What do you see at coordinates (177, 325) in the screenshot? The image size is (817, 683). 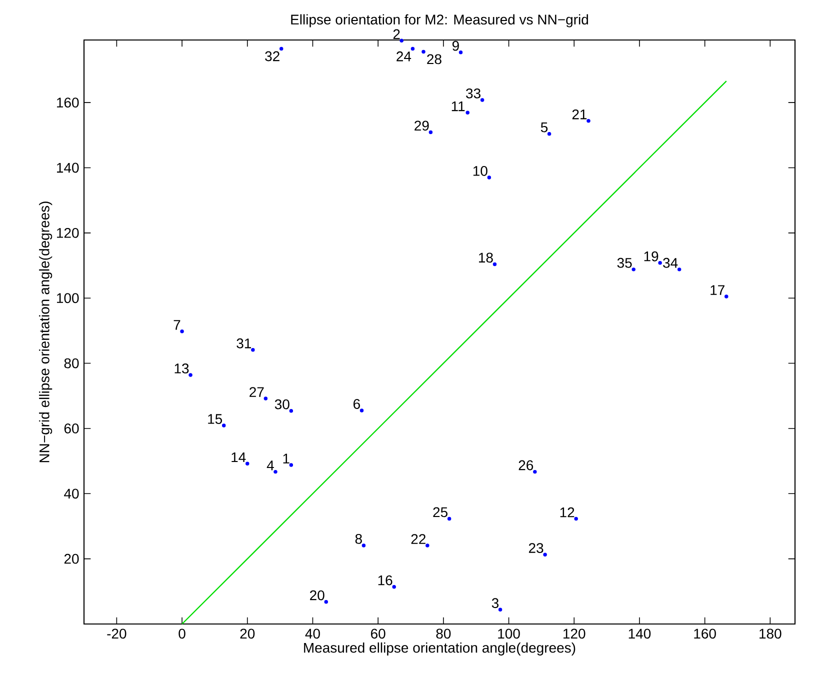 I see `annotation: 7` at bounding box center [177, 325].